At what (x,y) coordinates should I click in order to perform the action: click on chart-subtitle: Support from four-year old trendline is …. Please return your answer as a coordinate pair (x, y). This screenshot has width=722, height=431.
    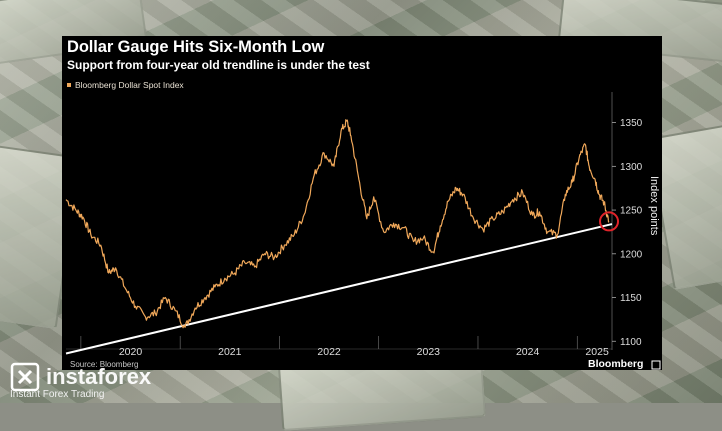
    Looking at the image, I should click on (218, 65).